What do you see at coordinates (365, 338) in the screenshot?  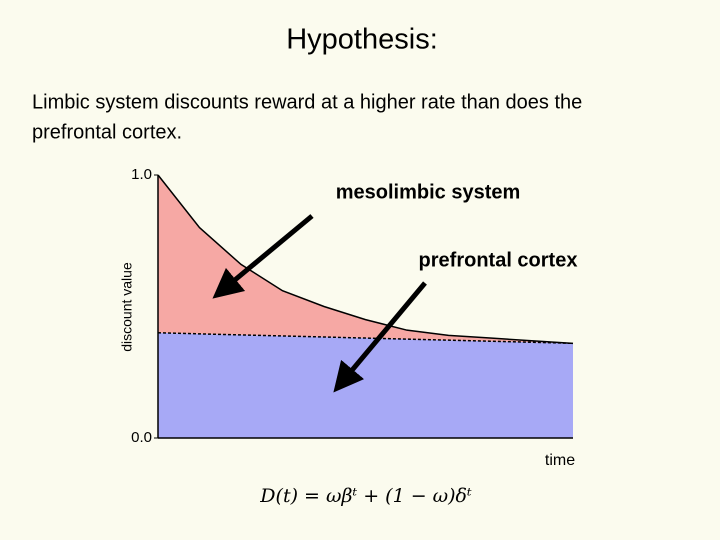 I see `curve` at bounding box center [365, 338].